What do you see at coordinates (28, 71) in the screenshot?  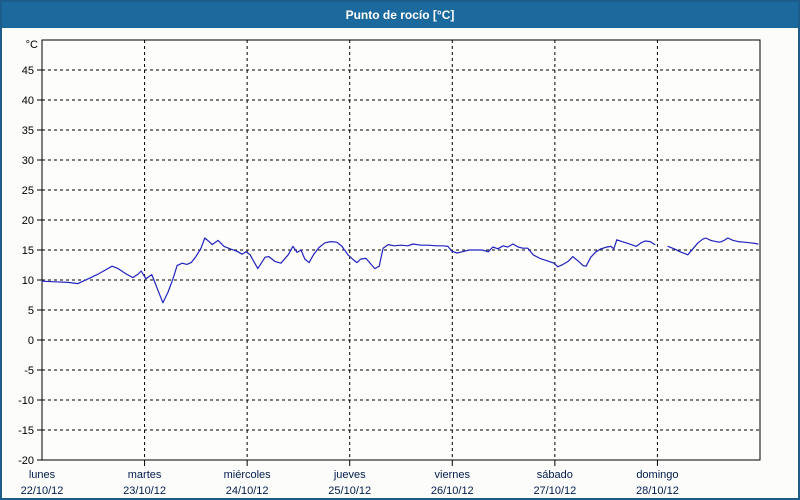 I see `y-tick-label: 45` at bounding box center [28, 71].